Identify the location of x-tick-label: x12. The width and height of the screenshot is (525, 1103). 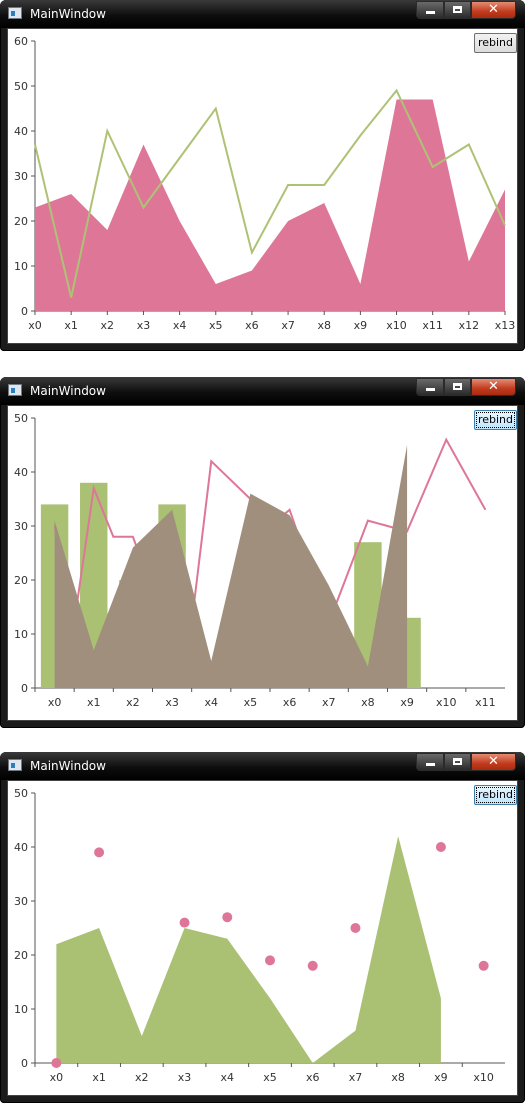
(469, 325).